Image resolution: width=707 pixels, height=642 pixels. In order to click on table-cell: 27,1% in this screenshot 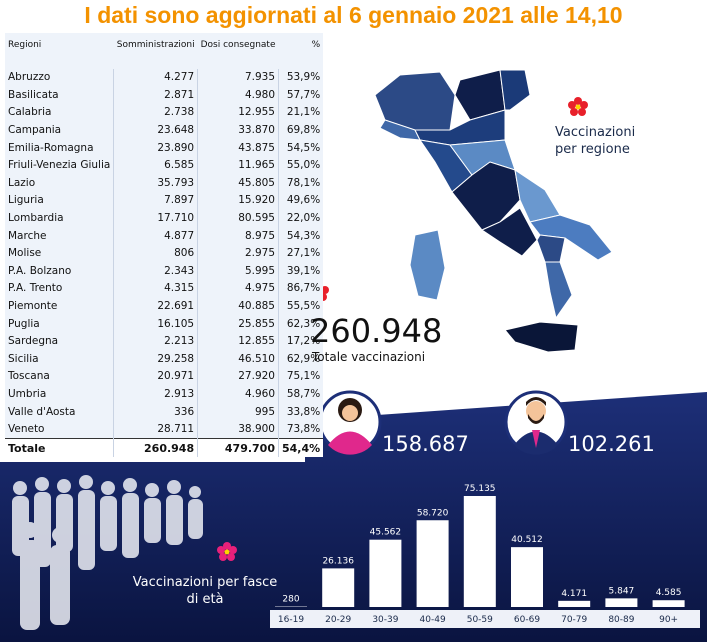, I will do `click(303, 253)`.